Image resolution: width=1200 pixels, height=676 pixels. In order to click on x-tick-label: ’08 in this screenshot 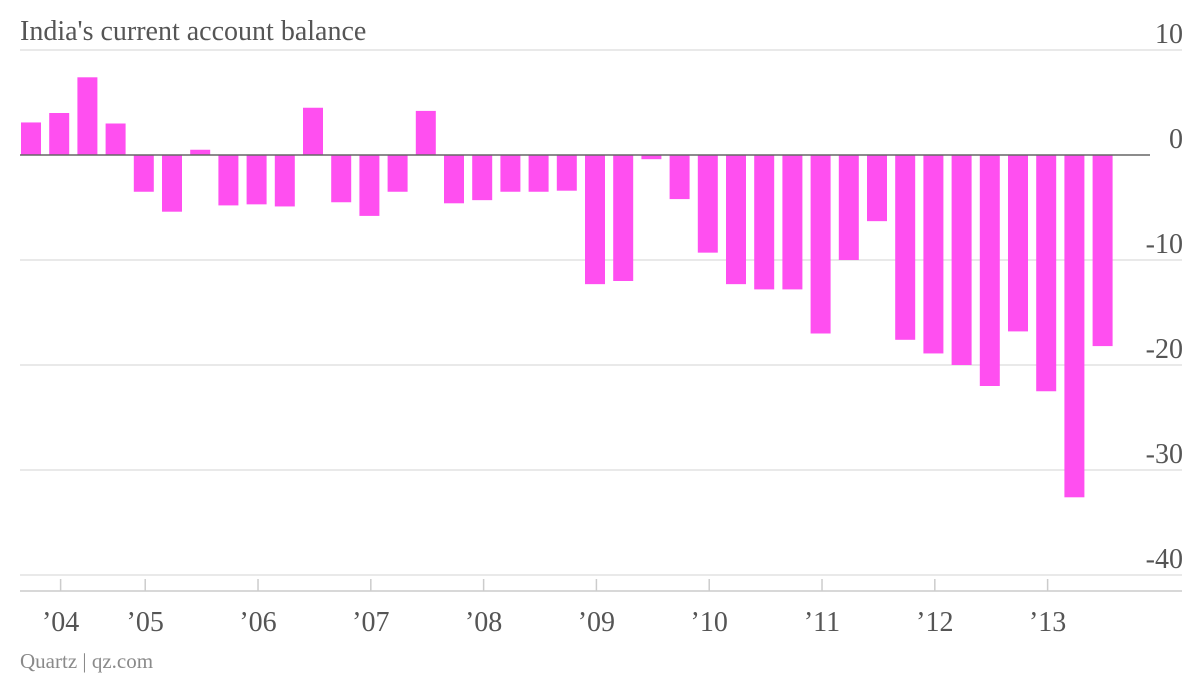, I will do `click(483, 622)`.